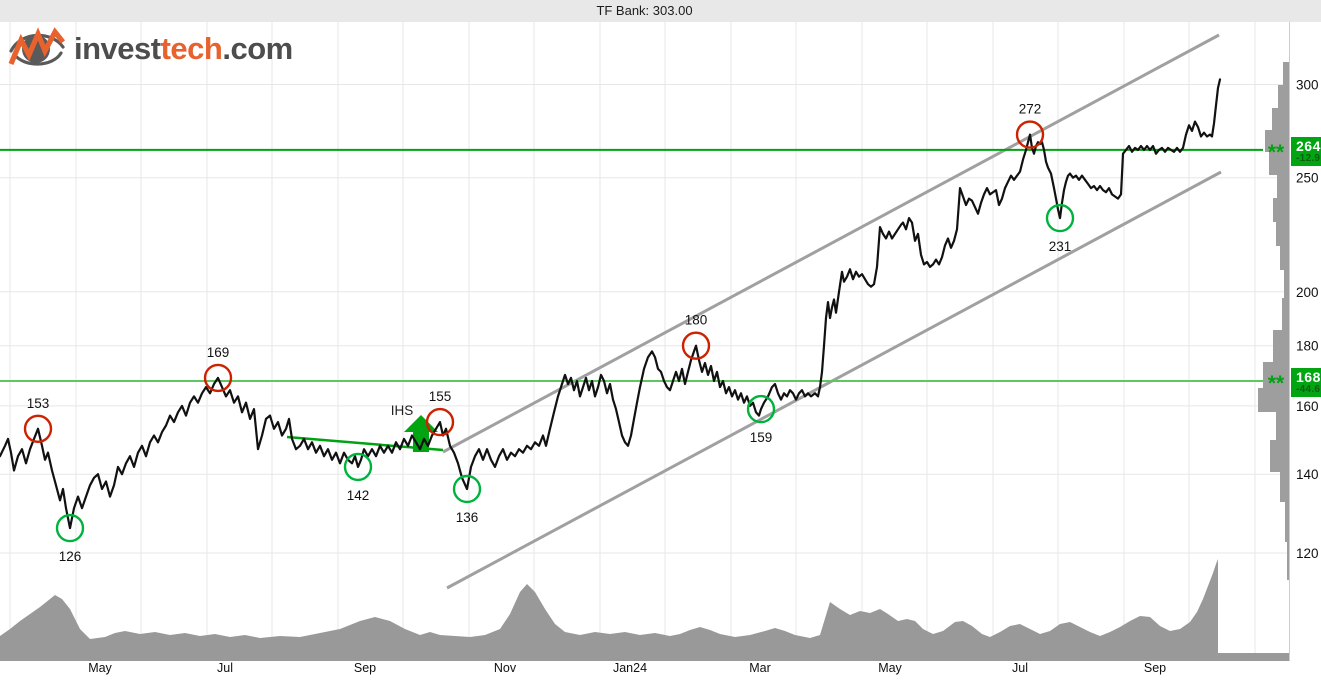  Describe the element at coordinates (70, 556) in the screenshot. I see `extreme-low-label: 126` at that location.